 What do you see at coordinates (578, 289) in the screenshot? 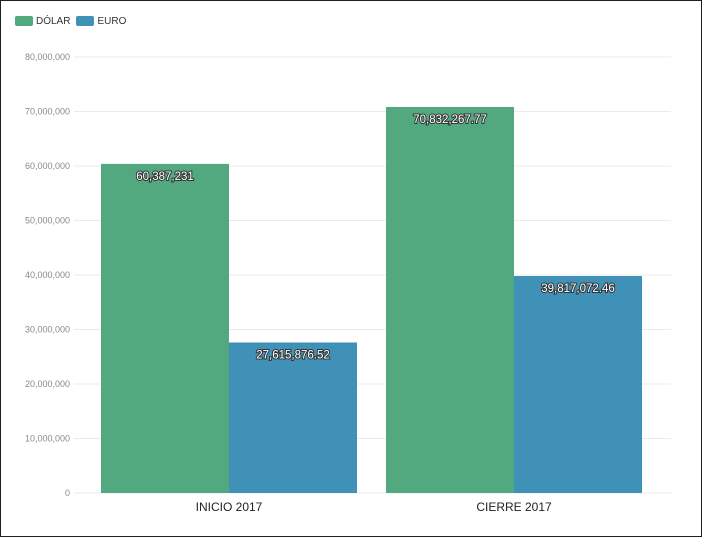
I see `data-label: 39,817,072.46` at bounding box center [578, 289].